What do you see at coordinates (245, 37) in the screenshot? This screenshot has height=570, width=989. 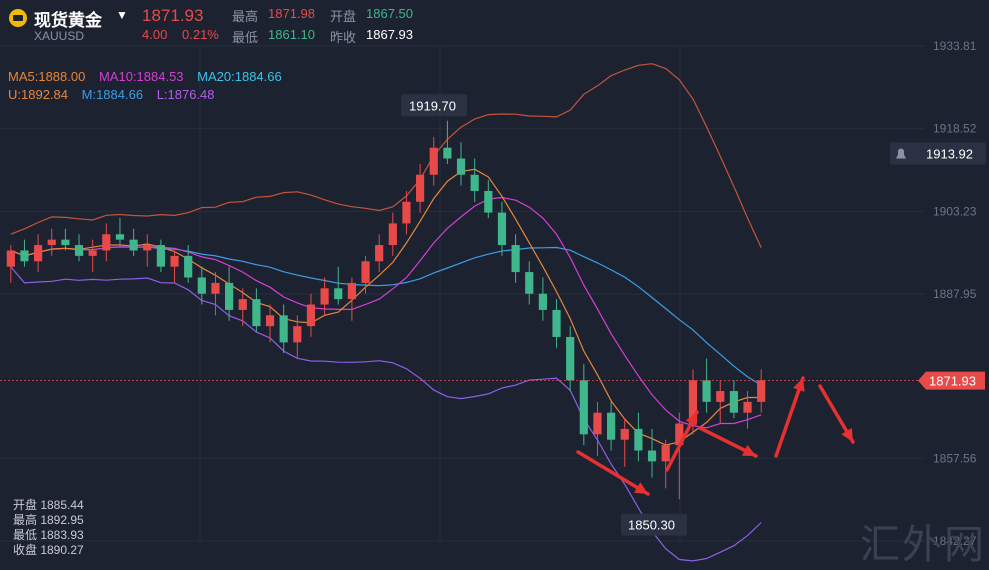 I see `low-label: 最低` at bounding box center [245, 37].